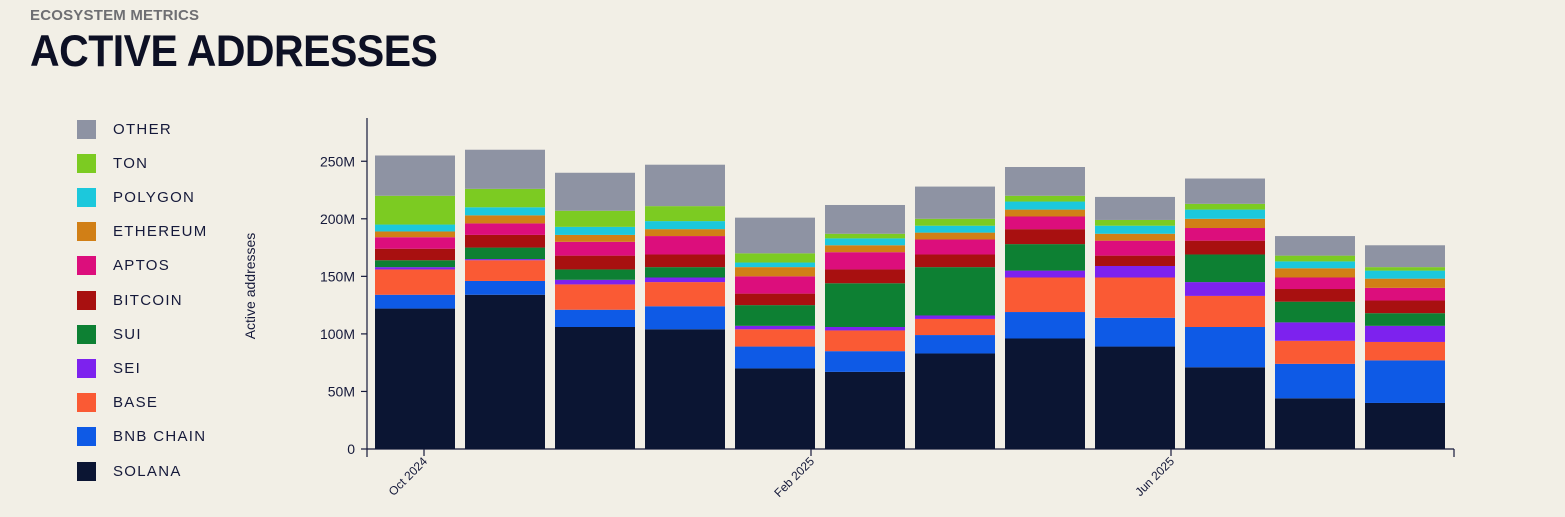 Image resolution: width=1565 pixels, height=517 pixels. Describe the element at coordinates (136, 403) in the screenshot. I see `legend-label: BASE` at that location.